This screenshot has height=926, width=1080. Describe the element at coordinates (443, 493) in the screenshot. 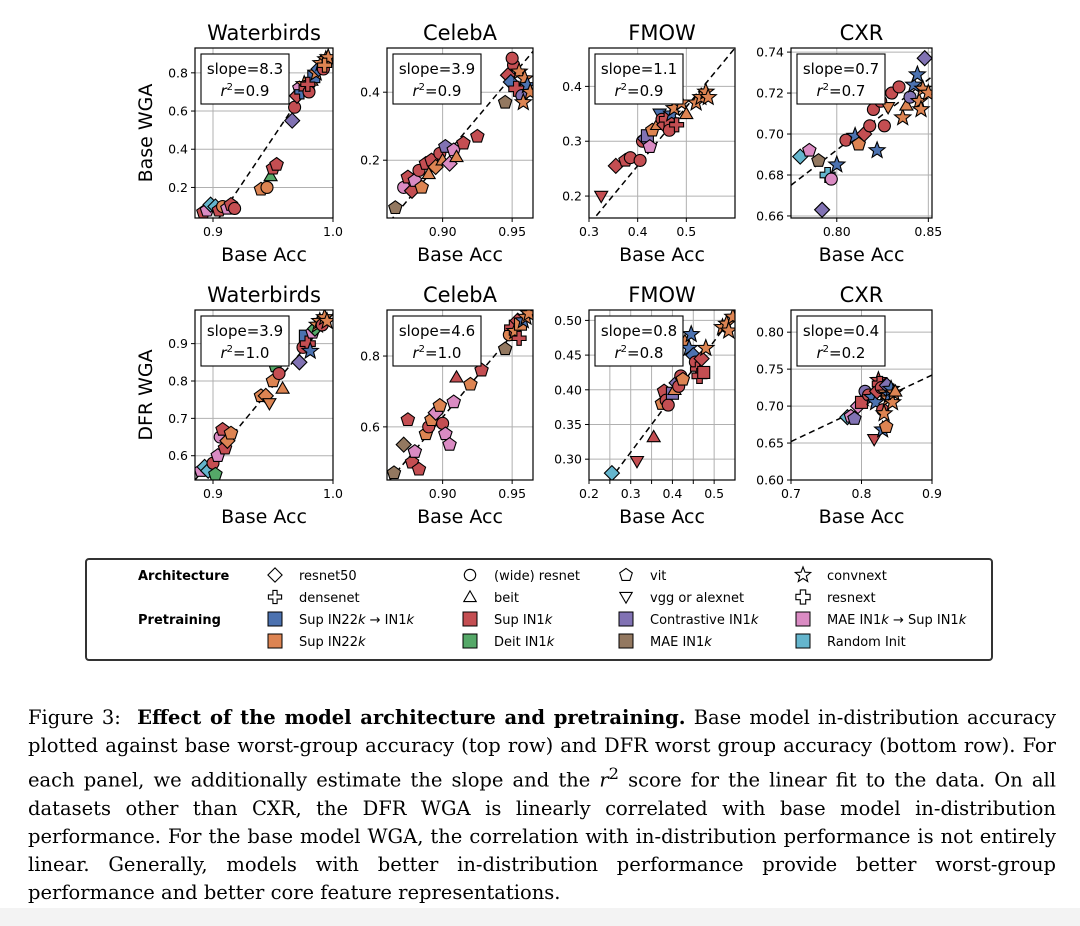

I see `x-tick-label: 0.90` at that location.